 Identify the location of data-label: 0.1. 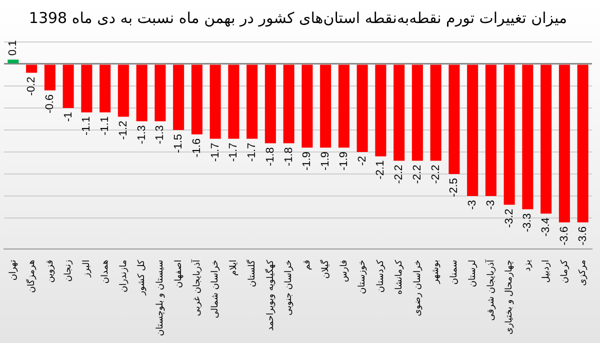
(13, 48).